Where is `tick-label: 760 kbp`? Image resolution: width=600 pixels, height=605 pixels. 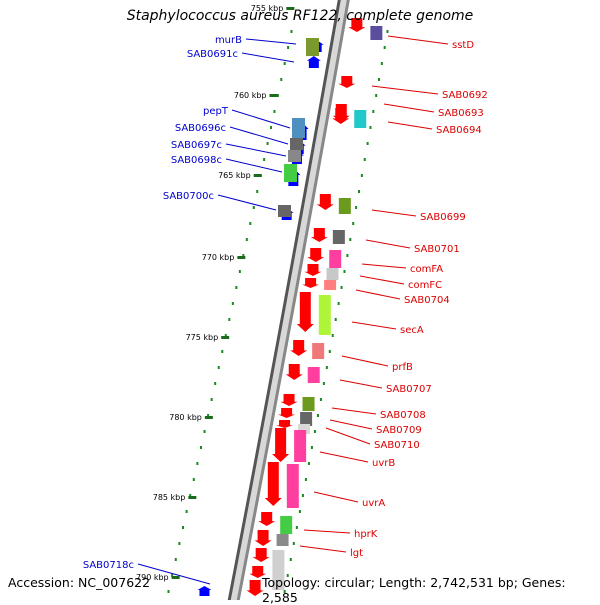 tick-label: 760 kbp is located at coordinates (250, 95).